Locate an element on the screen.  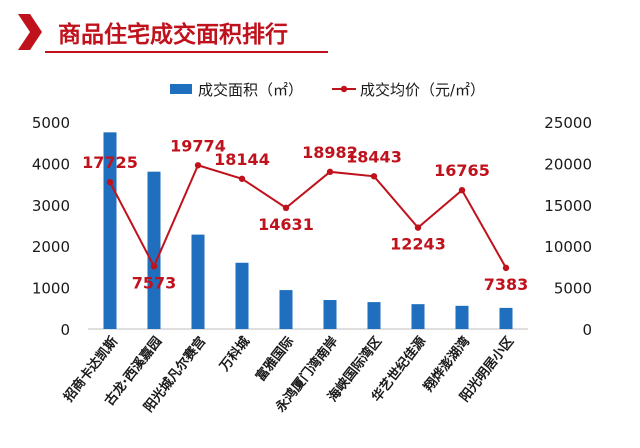
x-tick-label: 富雅国际 is located at coordinates (275, 359).